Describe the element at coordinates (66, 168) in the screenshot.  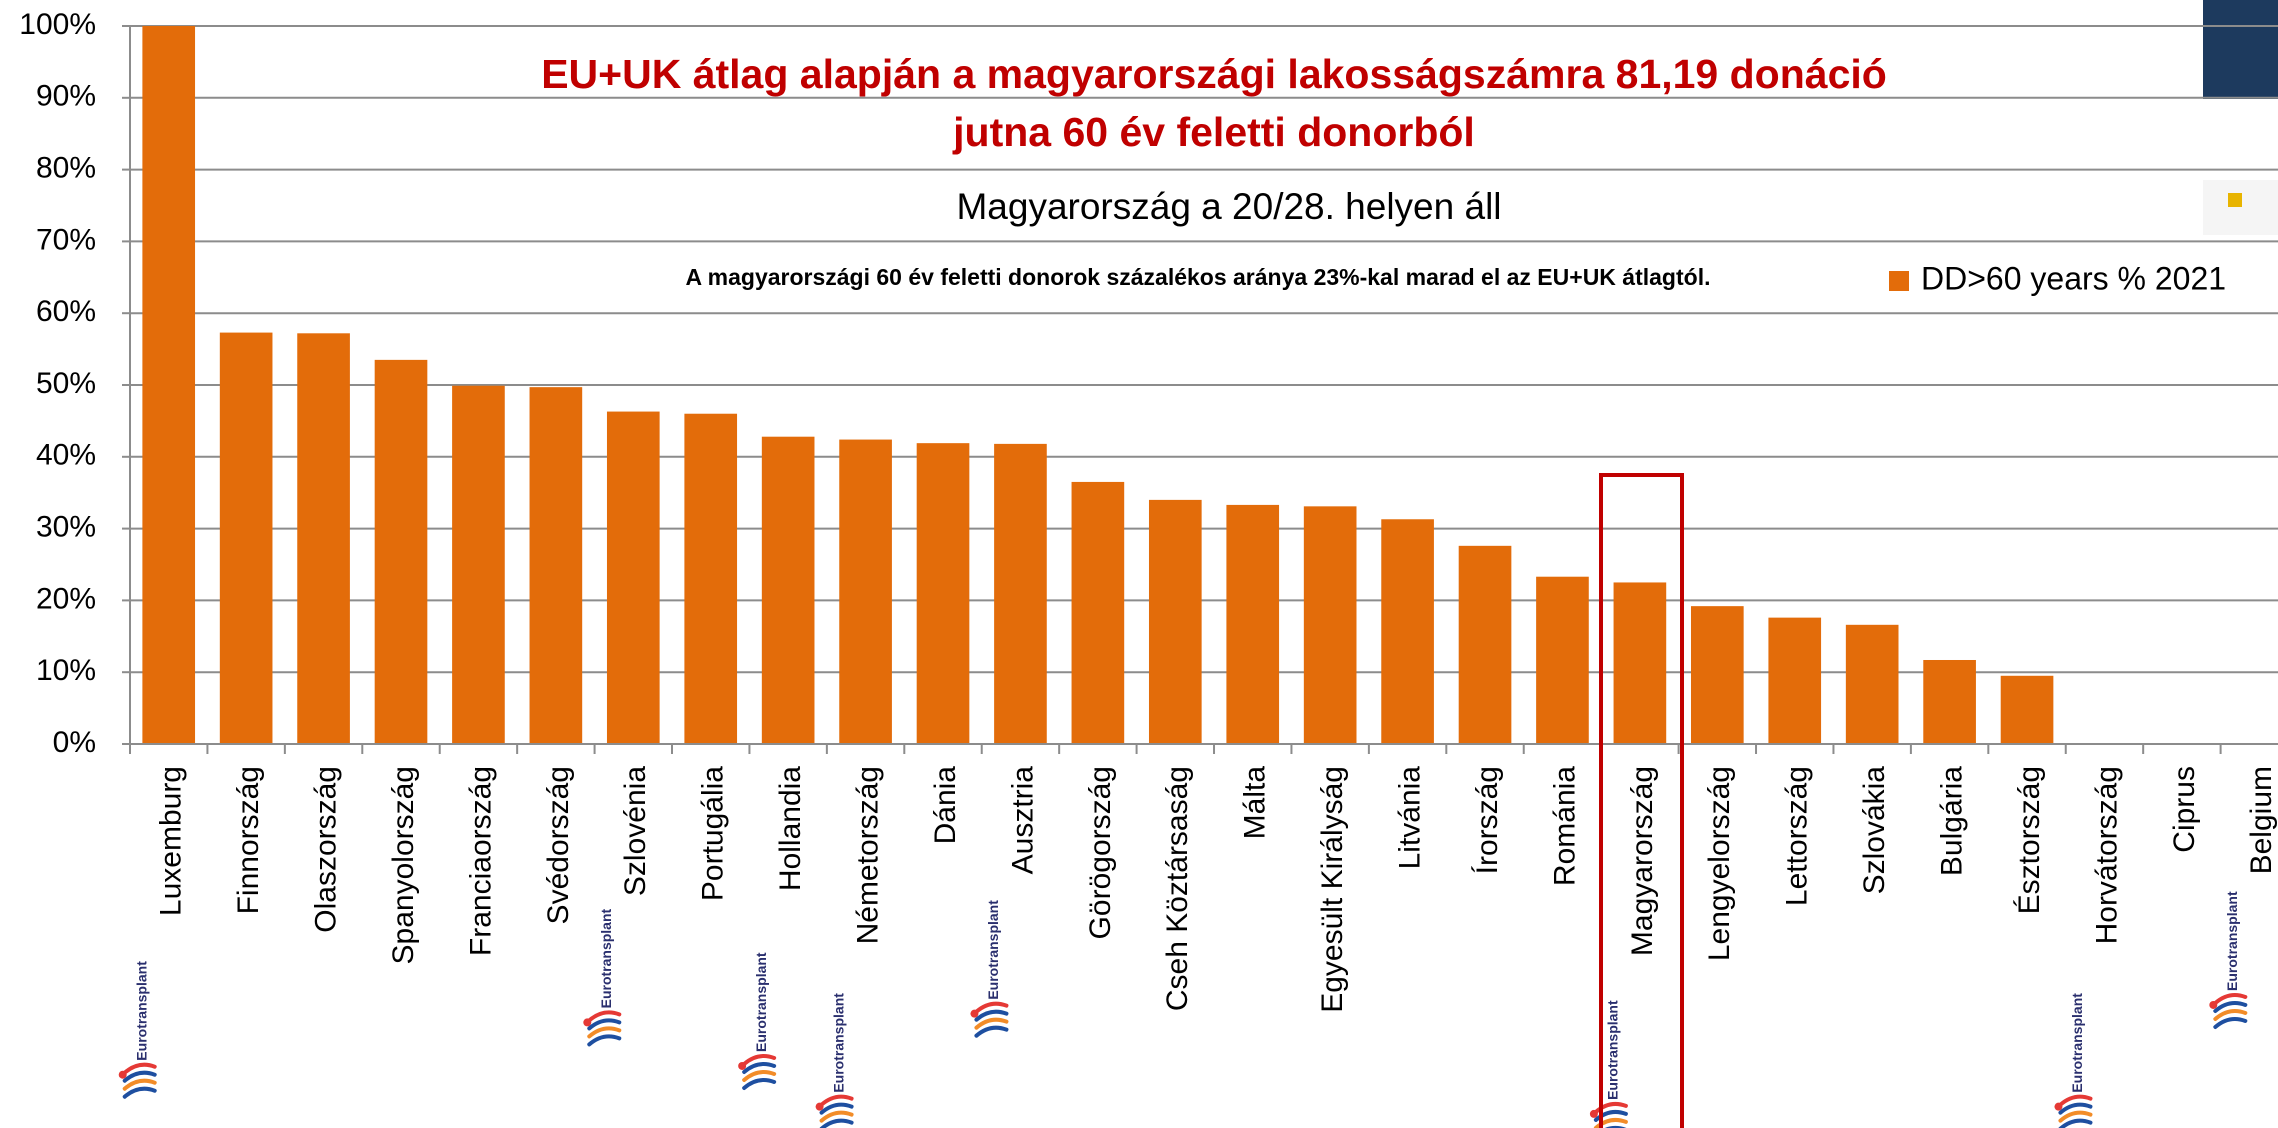
I see `y-tick-label: 80%` at that location.